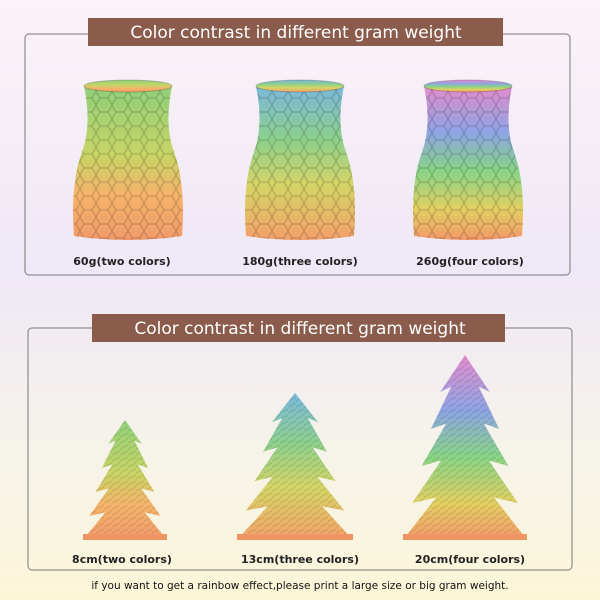 This screenshot has width=600, height=600. What do you see at coordinates (470, 261) in the screenshot?
I see `caption: 260g(four colors)` at bounding box center [470, 261].